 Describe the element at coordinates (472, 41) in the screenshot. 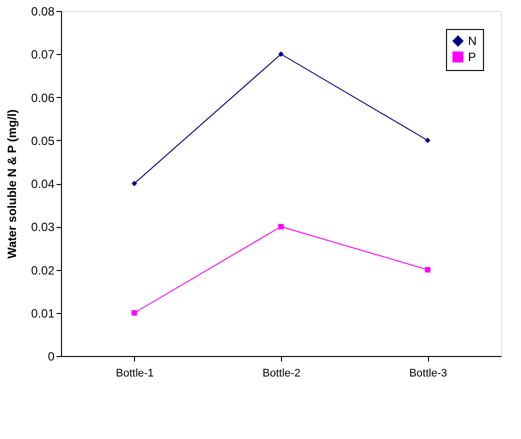

I see `legend-label: N` at that location.